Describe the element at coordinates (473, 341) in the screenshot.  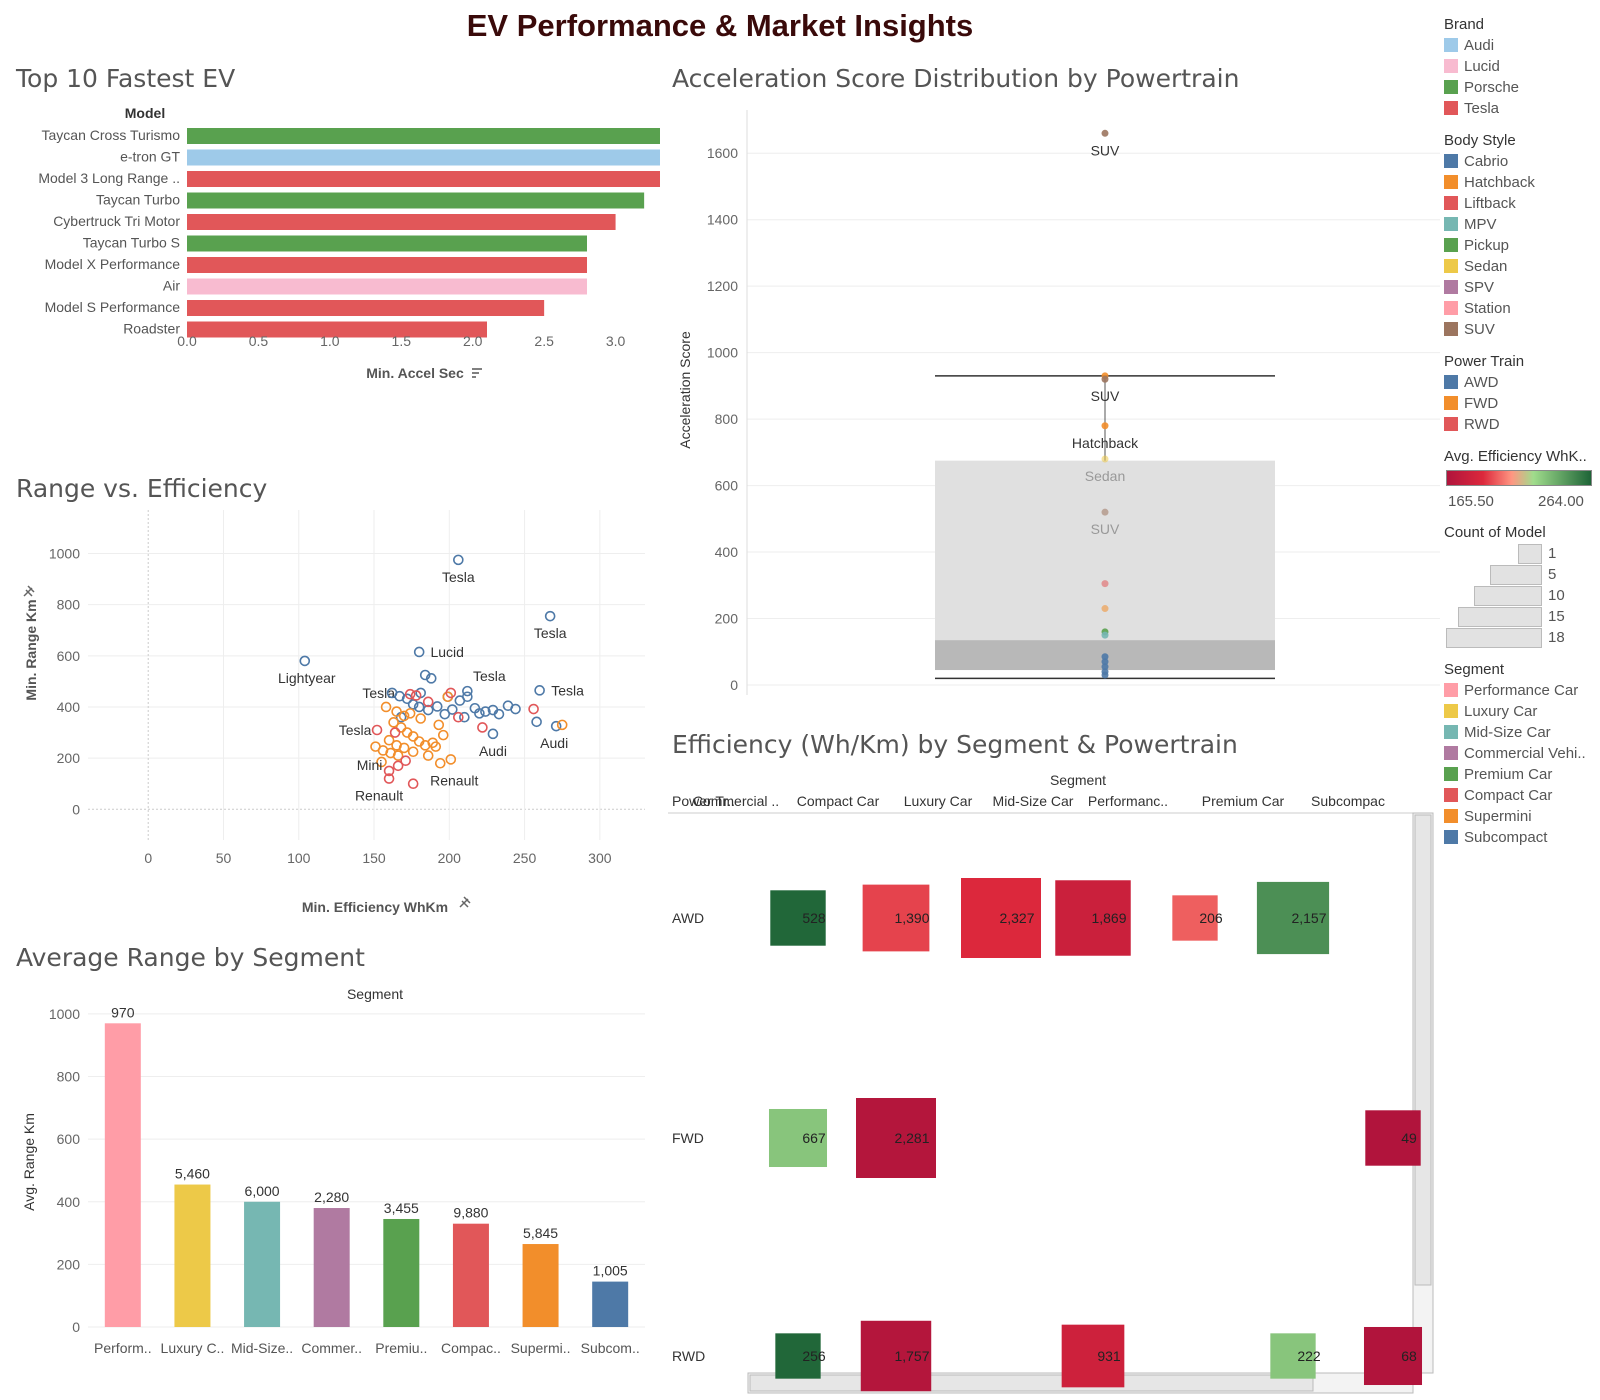
I see `top10-x-tick: 2.0` at that location.